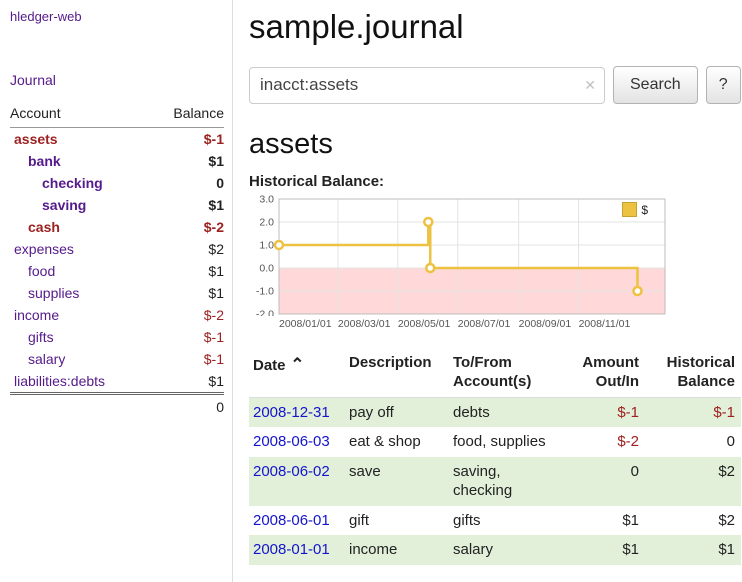  I want to click on transaction-amount: 0, so click(634, 471).